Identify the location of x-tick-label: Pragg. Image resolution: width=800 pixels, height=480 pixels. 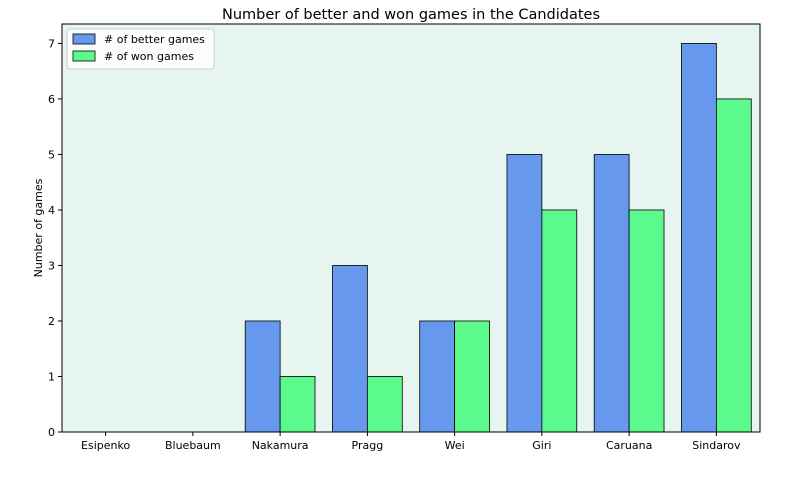
(368, 445).